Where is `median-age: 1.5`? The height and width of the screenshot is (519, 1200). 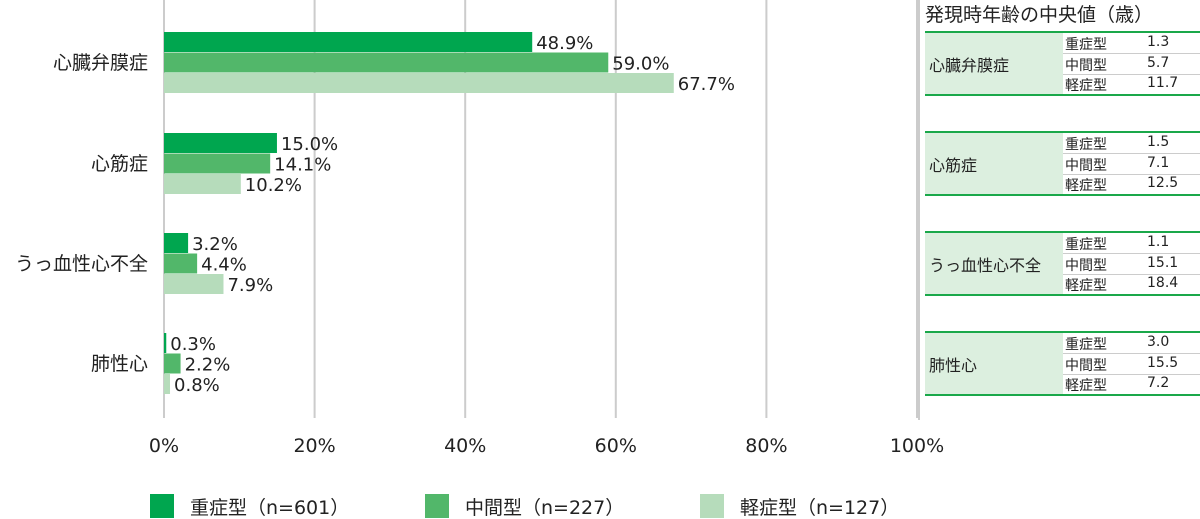 median-age: 1.5 is located at coordinates (1158, 142).